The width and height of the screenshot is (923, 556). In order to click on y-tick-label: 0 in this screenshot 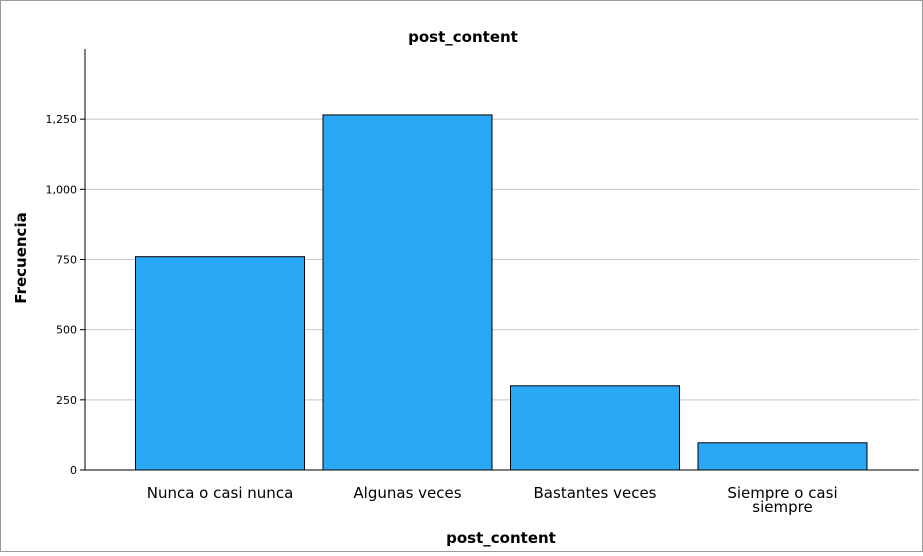, I will do `click(73, 470)`.